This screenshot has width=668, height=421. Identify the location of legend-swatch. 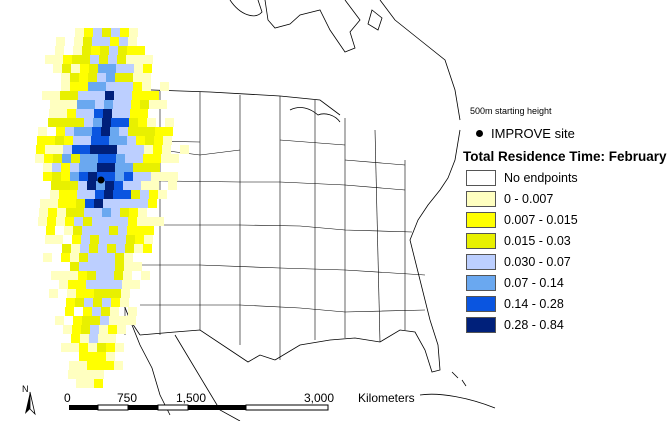
(481, 283).